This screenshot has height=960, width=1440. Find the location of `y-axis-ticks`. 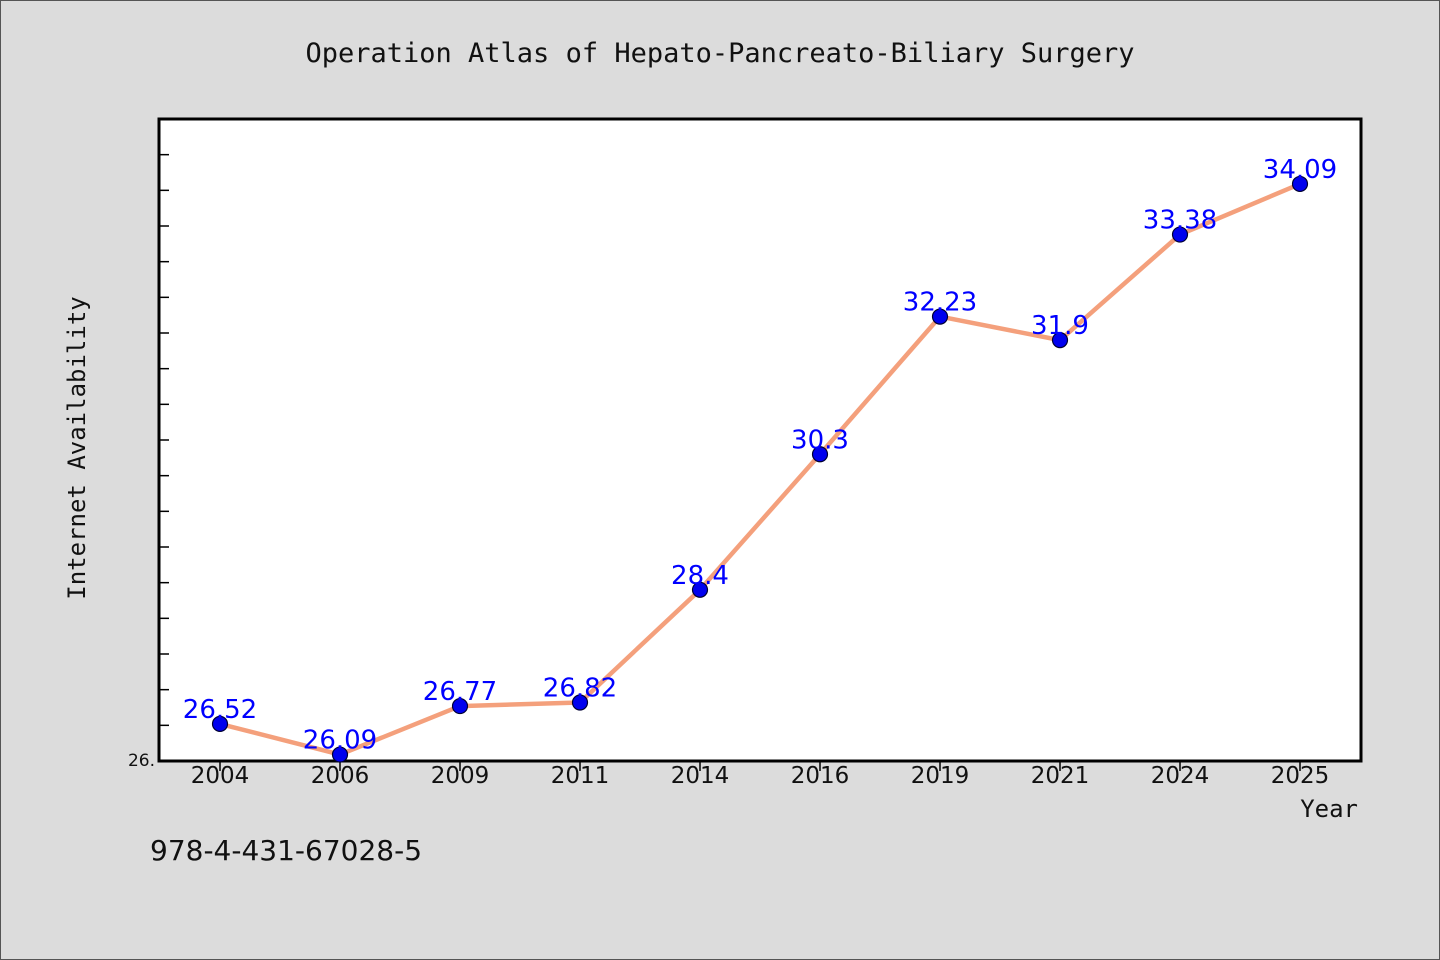

y-axis-ticks is located at coordinates (164, 440).